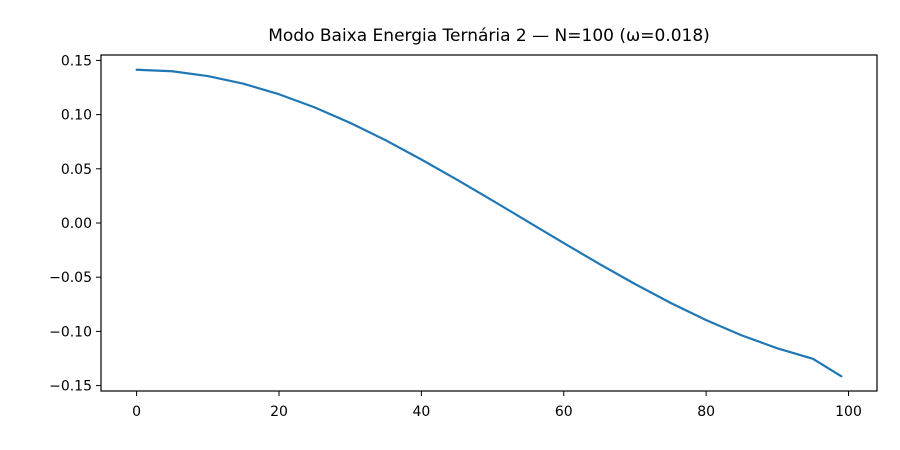 The image size is (900, 450). What do you see at coordinates (76, 61) in the screenshot?
I see `y-tick-label: 0.15` at bounding box center [76, 61].